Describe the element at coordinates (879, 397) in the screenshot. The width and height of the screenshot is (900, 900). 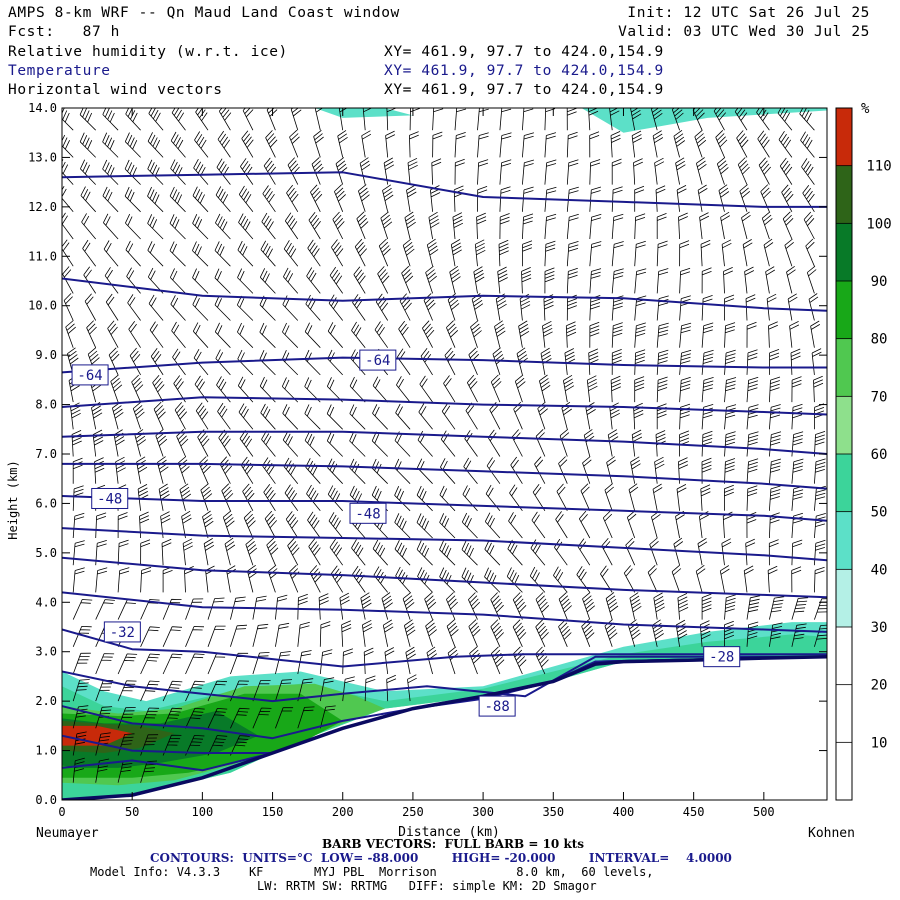
I see `colorbar-tick-label: 70` at that location.